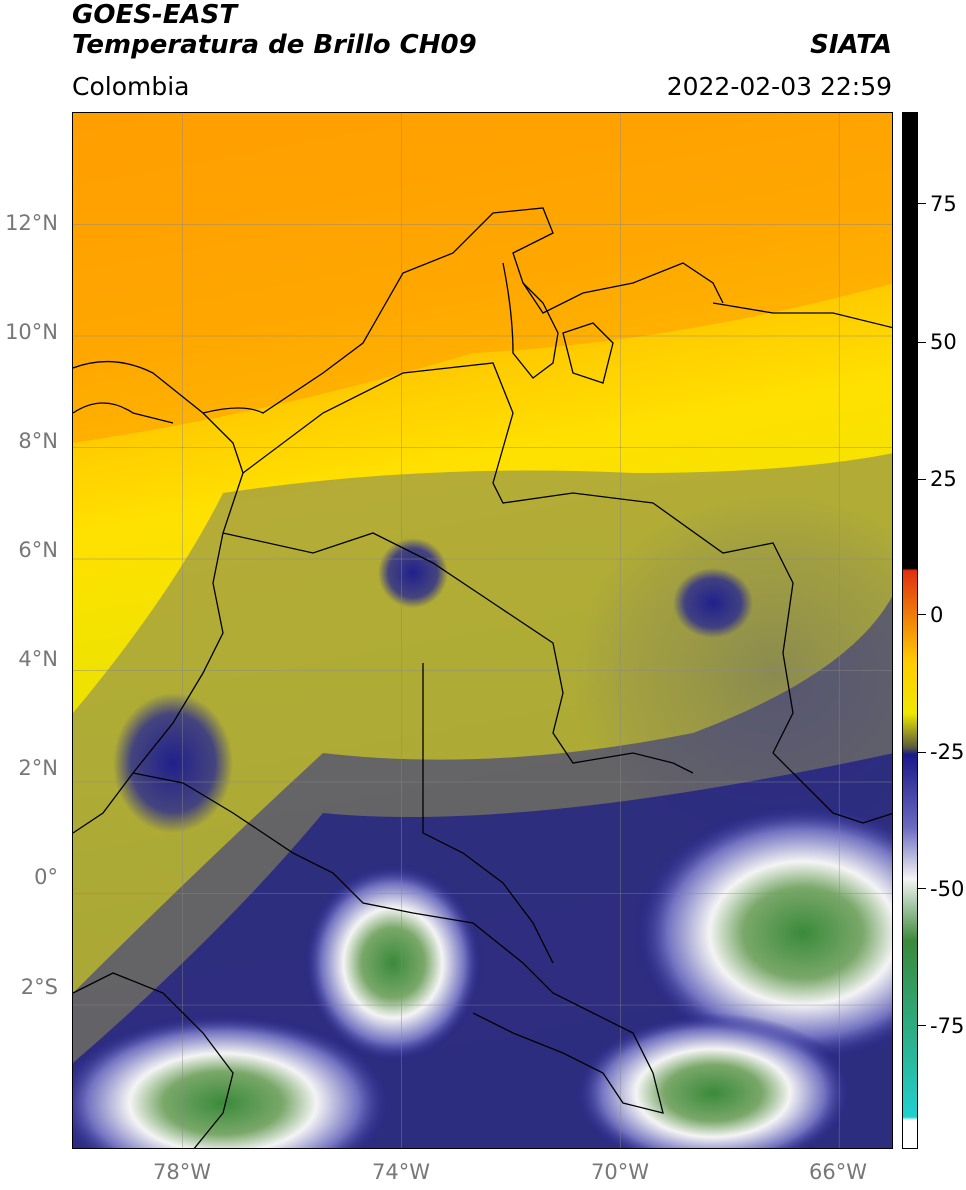 Image resolution: width=966 pixels, height=1190 pixels. I want to click on satellite-title: GOES-EAST, so click(155, 15).